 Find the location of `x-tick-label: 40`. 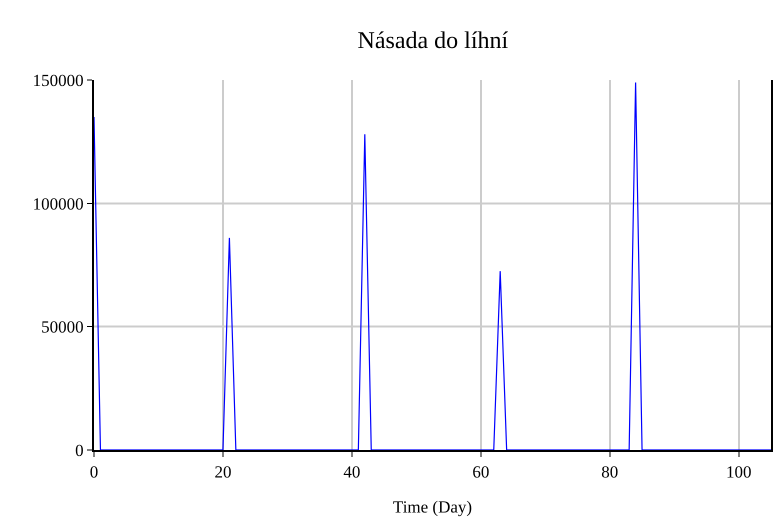

x-tick-label: 40 is located at coordinates (351, 472).